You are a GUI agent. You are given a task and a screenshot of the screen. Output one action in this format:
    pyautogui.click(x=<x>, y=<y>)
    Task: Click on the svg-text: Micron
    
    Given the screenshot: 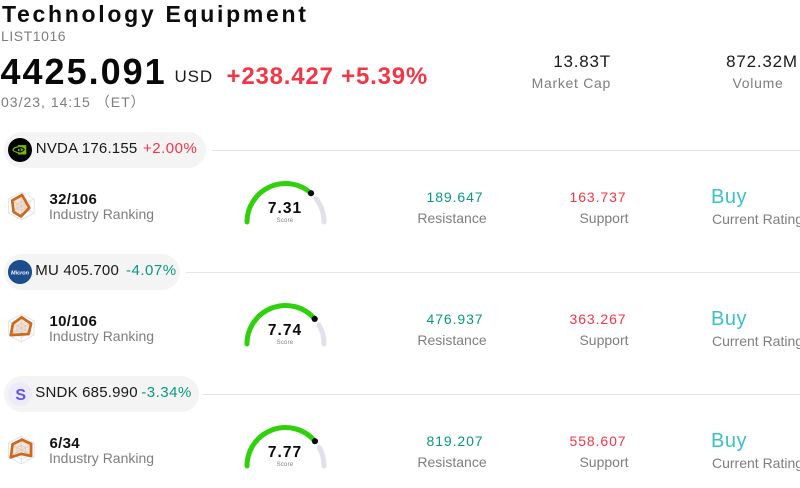 What is the action you would take?
    pyautogui.click(x=20, y=274)
    